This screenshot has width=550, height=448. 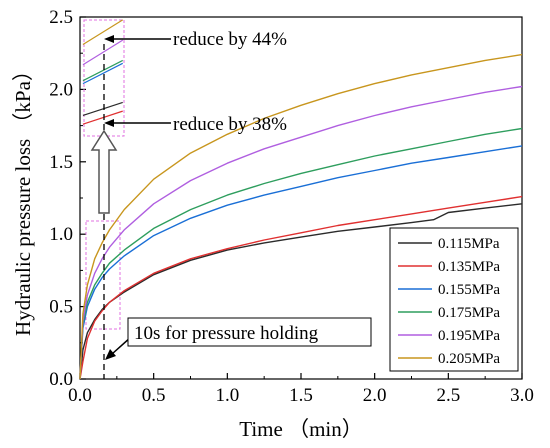 What do you see at coordinates (226, 333) in the screenshot?
I see `annotation-pressure-holding: 10s for pressure holding` at bounding box center [226, 333].